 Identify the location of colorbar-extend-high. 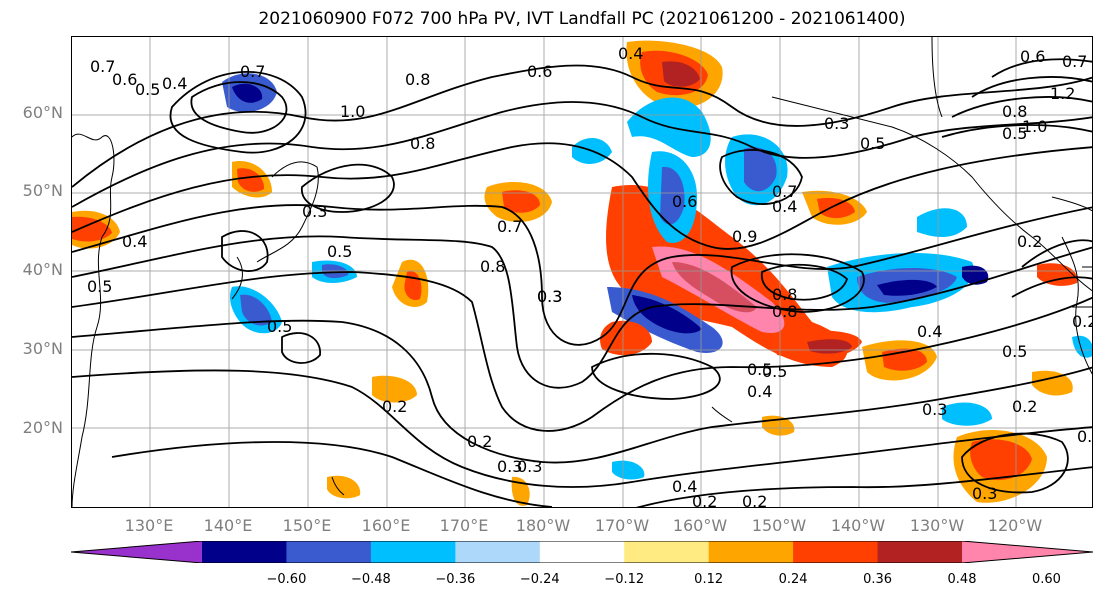
(1027, 552).